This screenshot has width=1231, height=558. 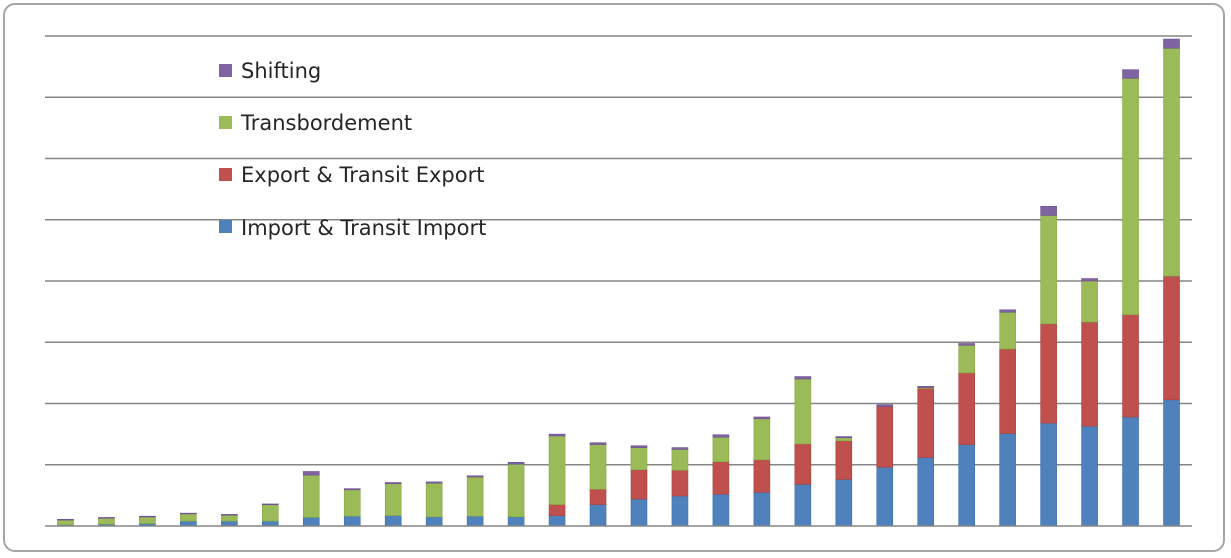 I want to click on legend-label-import: Import & Transit Import, so click(x=363, y=228).